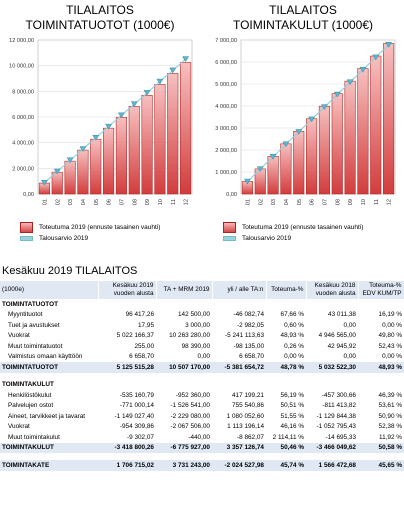  I want to click on table-row, so click(202, 376).